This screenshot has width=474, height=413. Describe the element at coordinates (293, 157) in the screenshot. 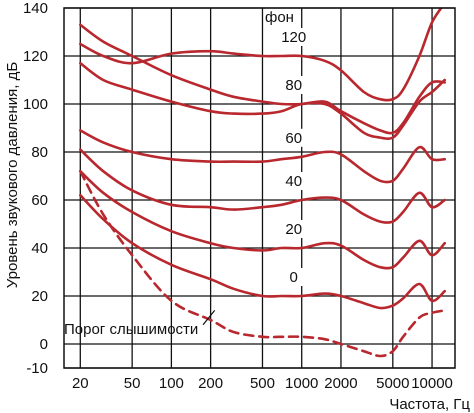

I see `curve-labels: 120100806040200` at that location.